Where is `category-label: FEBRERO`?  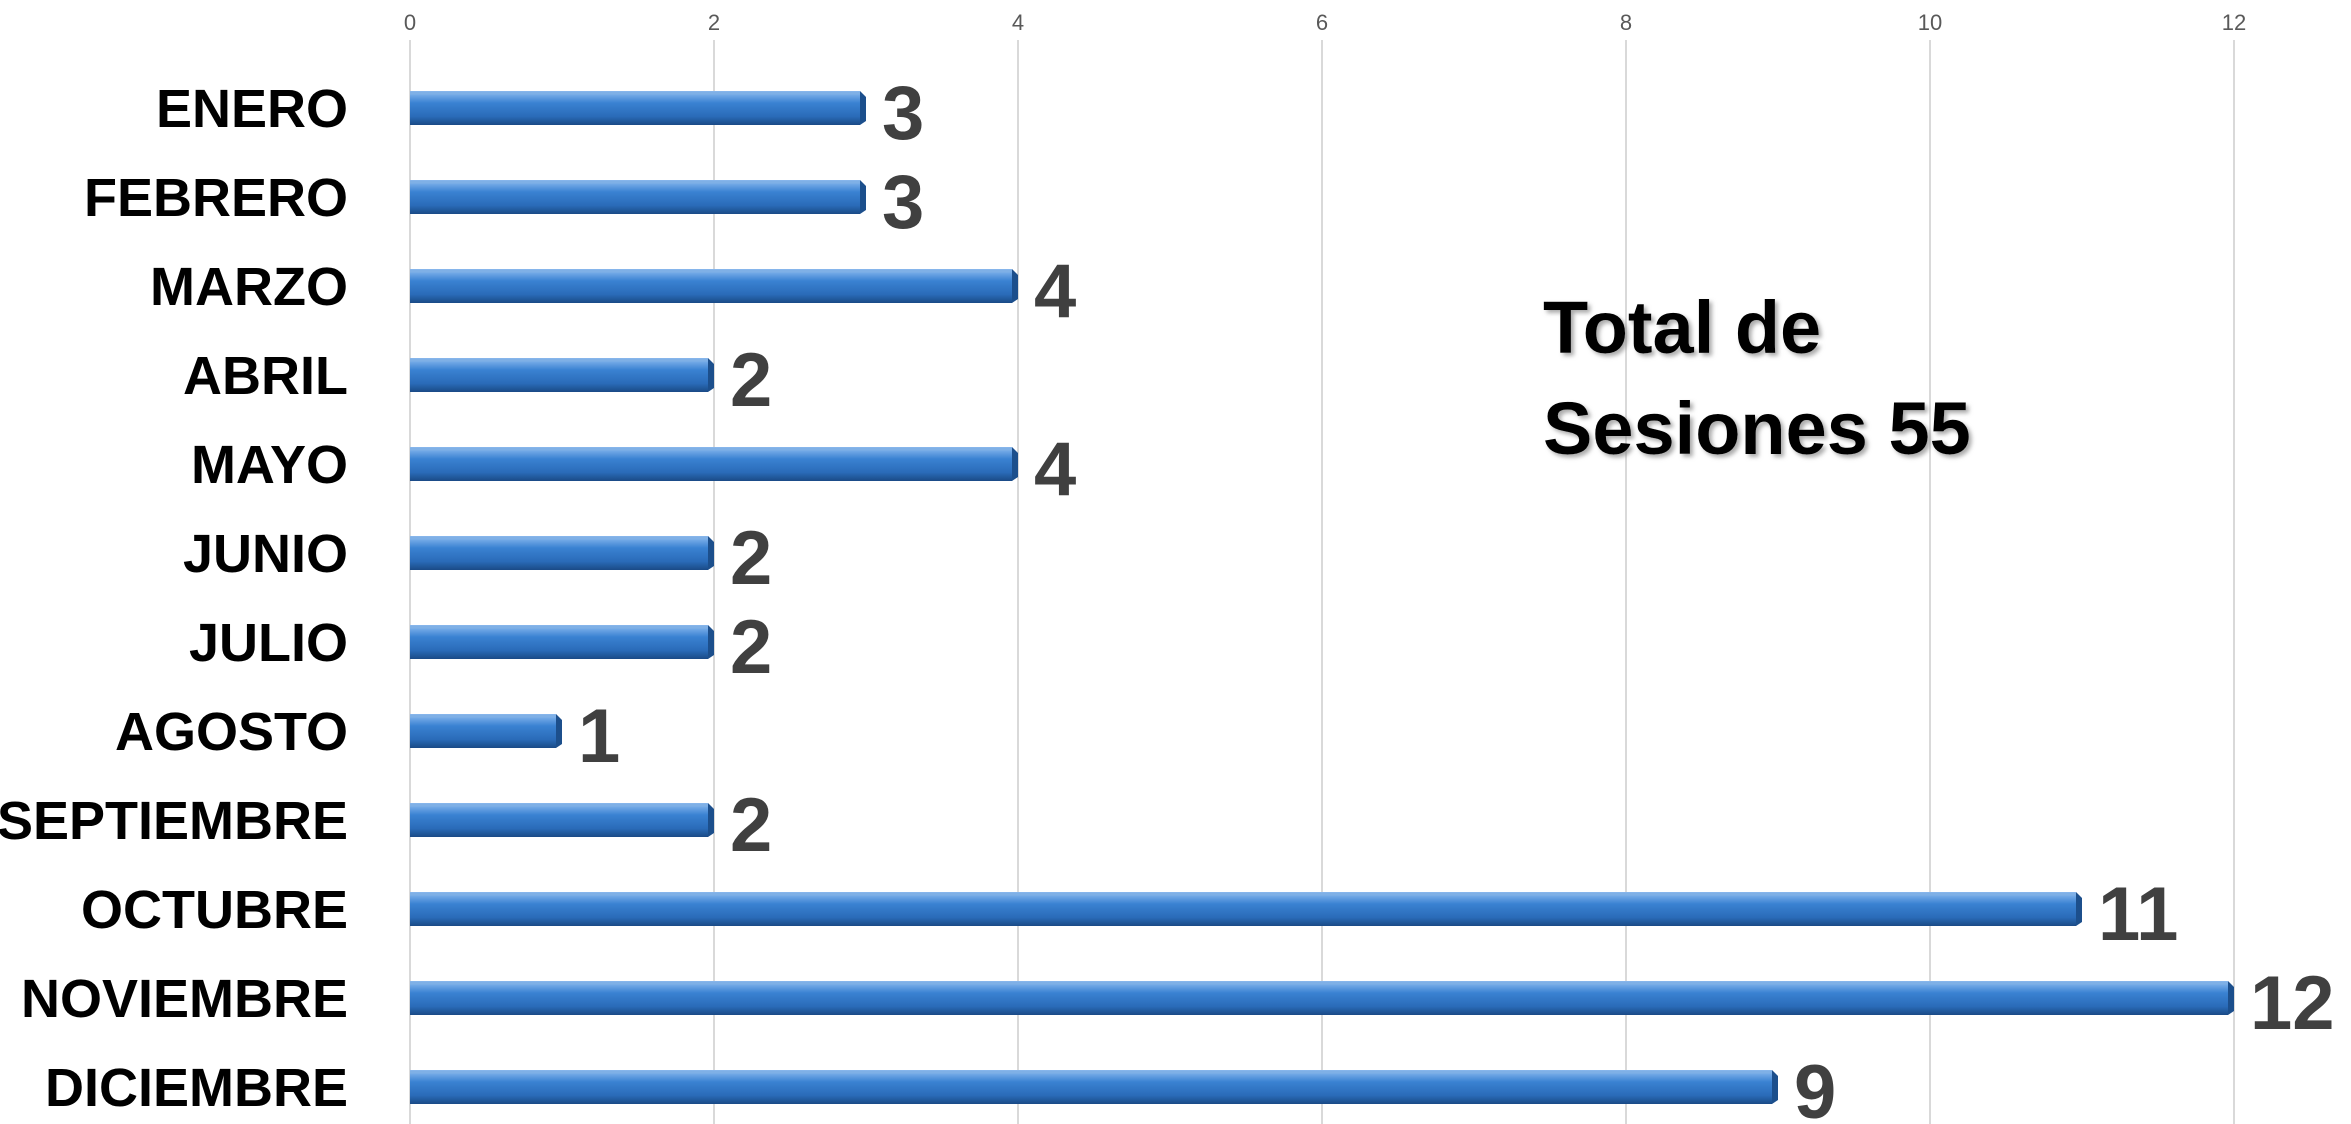
category-label: FEBRERO is located at coordinates (216, 198).